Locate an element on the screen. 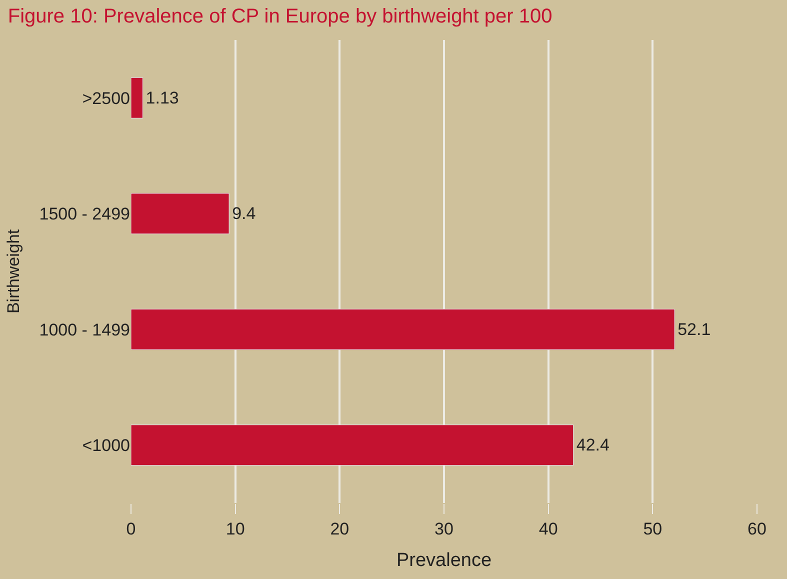 The width and height of the screenshot is (787, 579). data-label: 9.4 is located at coordinates (244, 214).